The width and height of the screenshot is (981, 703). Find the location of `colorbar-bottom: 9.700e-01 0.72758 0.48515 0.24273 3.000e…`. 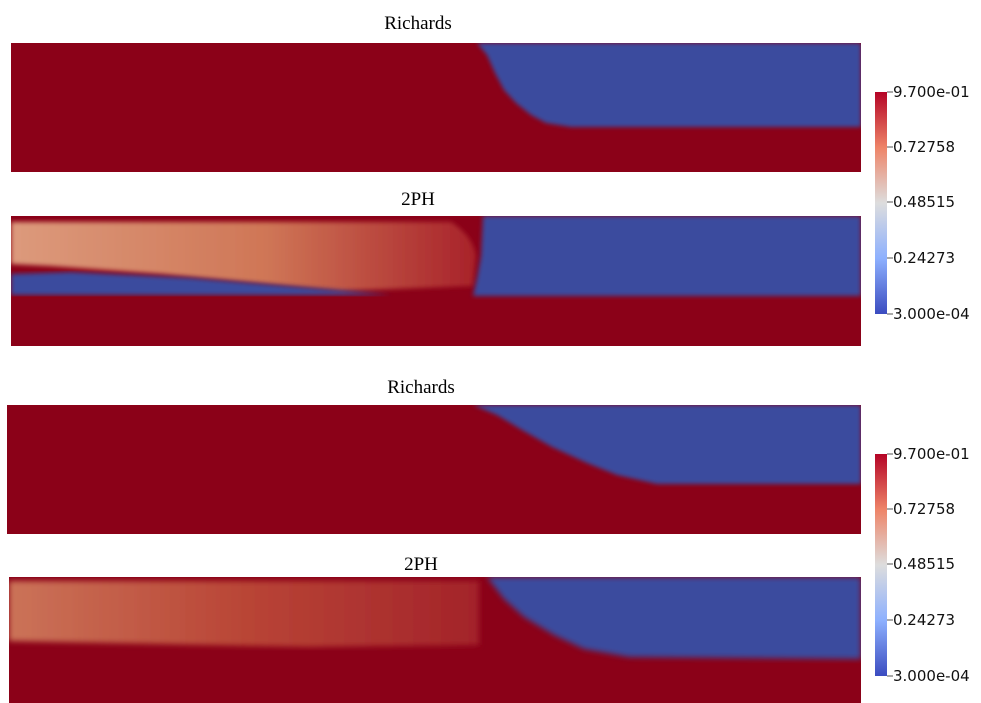

colorbar-bottom: 9.700e-01 0.72758 0.48515 0.24273 3.000e… is located at coordinates (922, 565).